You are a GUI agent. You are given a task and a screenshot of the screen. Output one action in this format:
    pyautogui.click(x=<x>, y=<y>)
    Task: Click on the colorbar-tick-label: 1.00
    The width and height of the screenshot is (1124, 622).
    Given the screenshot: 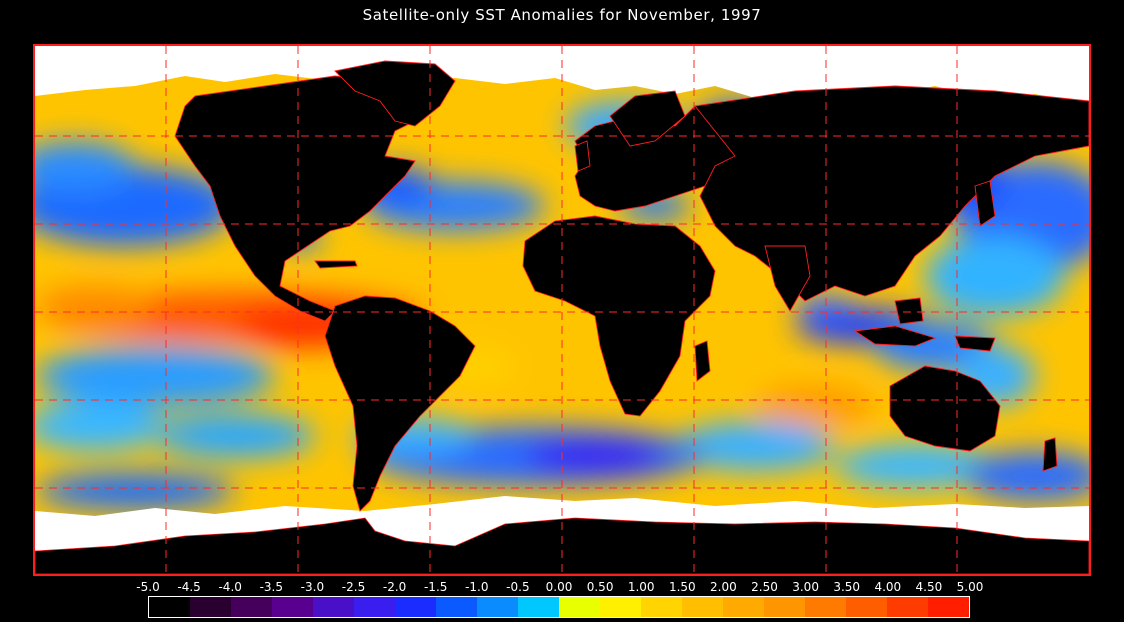 What is the action you would take?
    pyautogui.click(x=641, y=587)
    